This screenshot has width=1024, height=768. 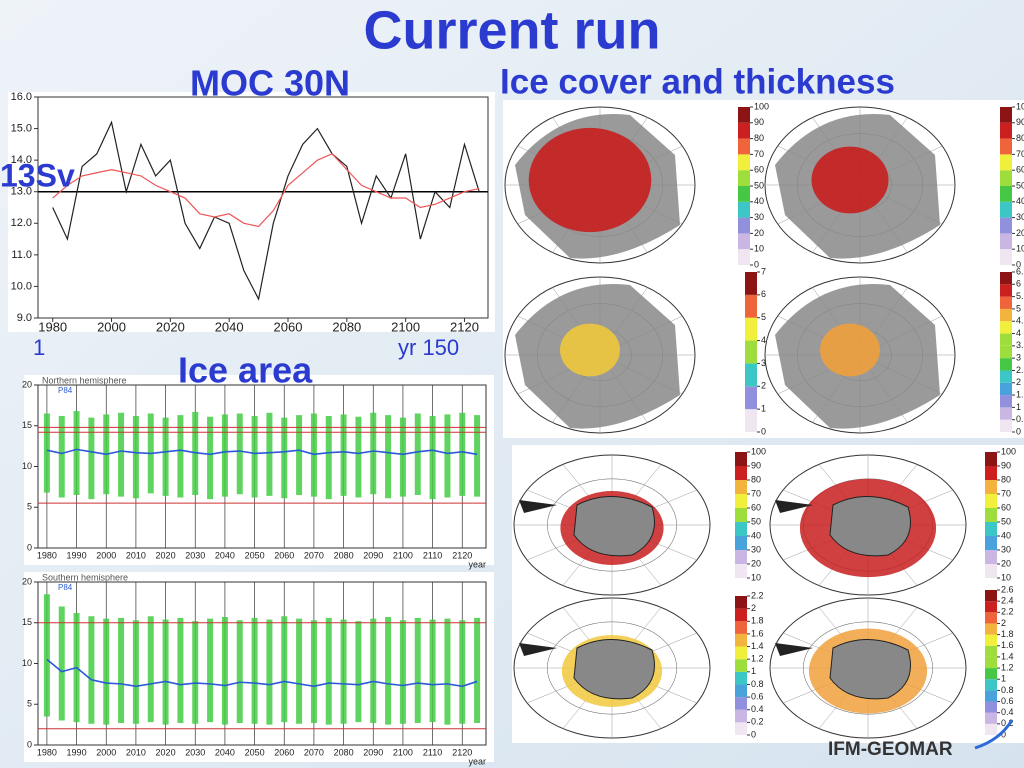 What do you see at coordinates (1007, 723) in the screenshot?
I see `colorbar-label: 0.2` at bounding box center [1007, 723].